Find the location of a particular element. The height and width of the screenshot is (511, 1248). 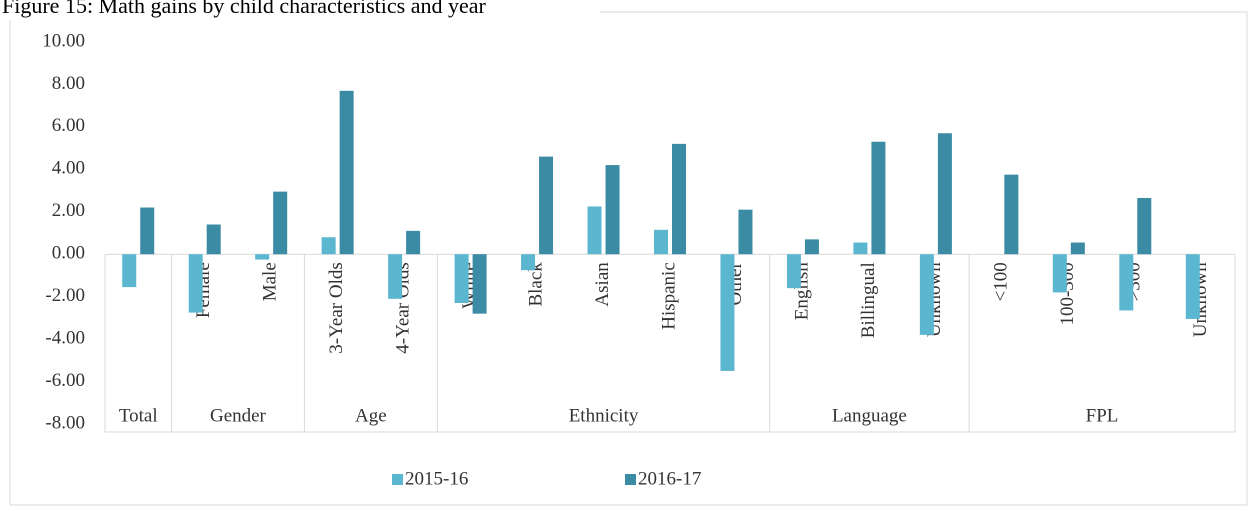

group-label: Age is located at coordinates (371, 415).